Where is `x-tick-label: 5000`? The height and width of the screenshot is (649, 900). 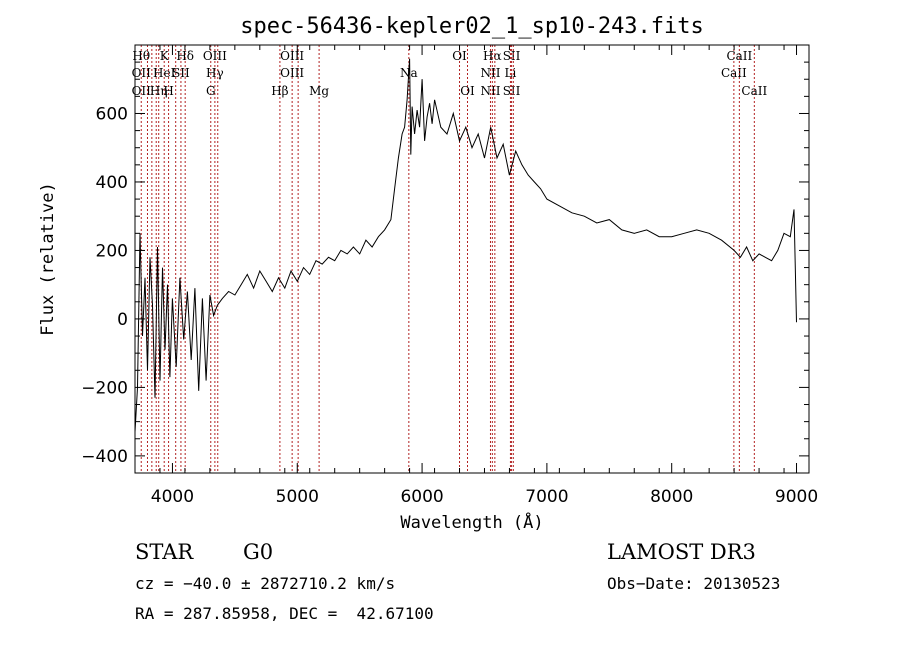 x-tick-label: 5000 is located at coordinates (297, 497).